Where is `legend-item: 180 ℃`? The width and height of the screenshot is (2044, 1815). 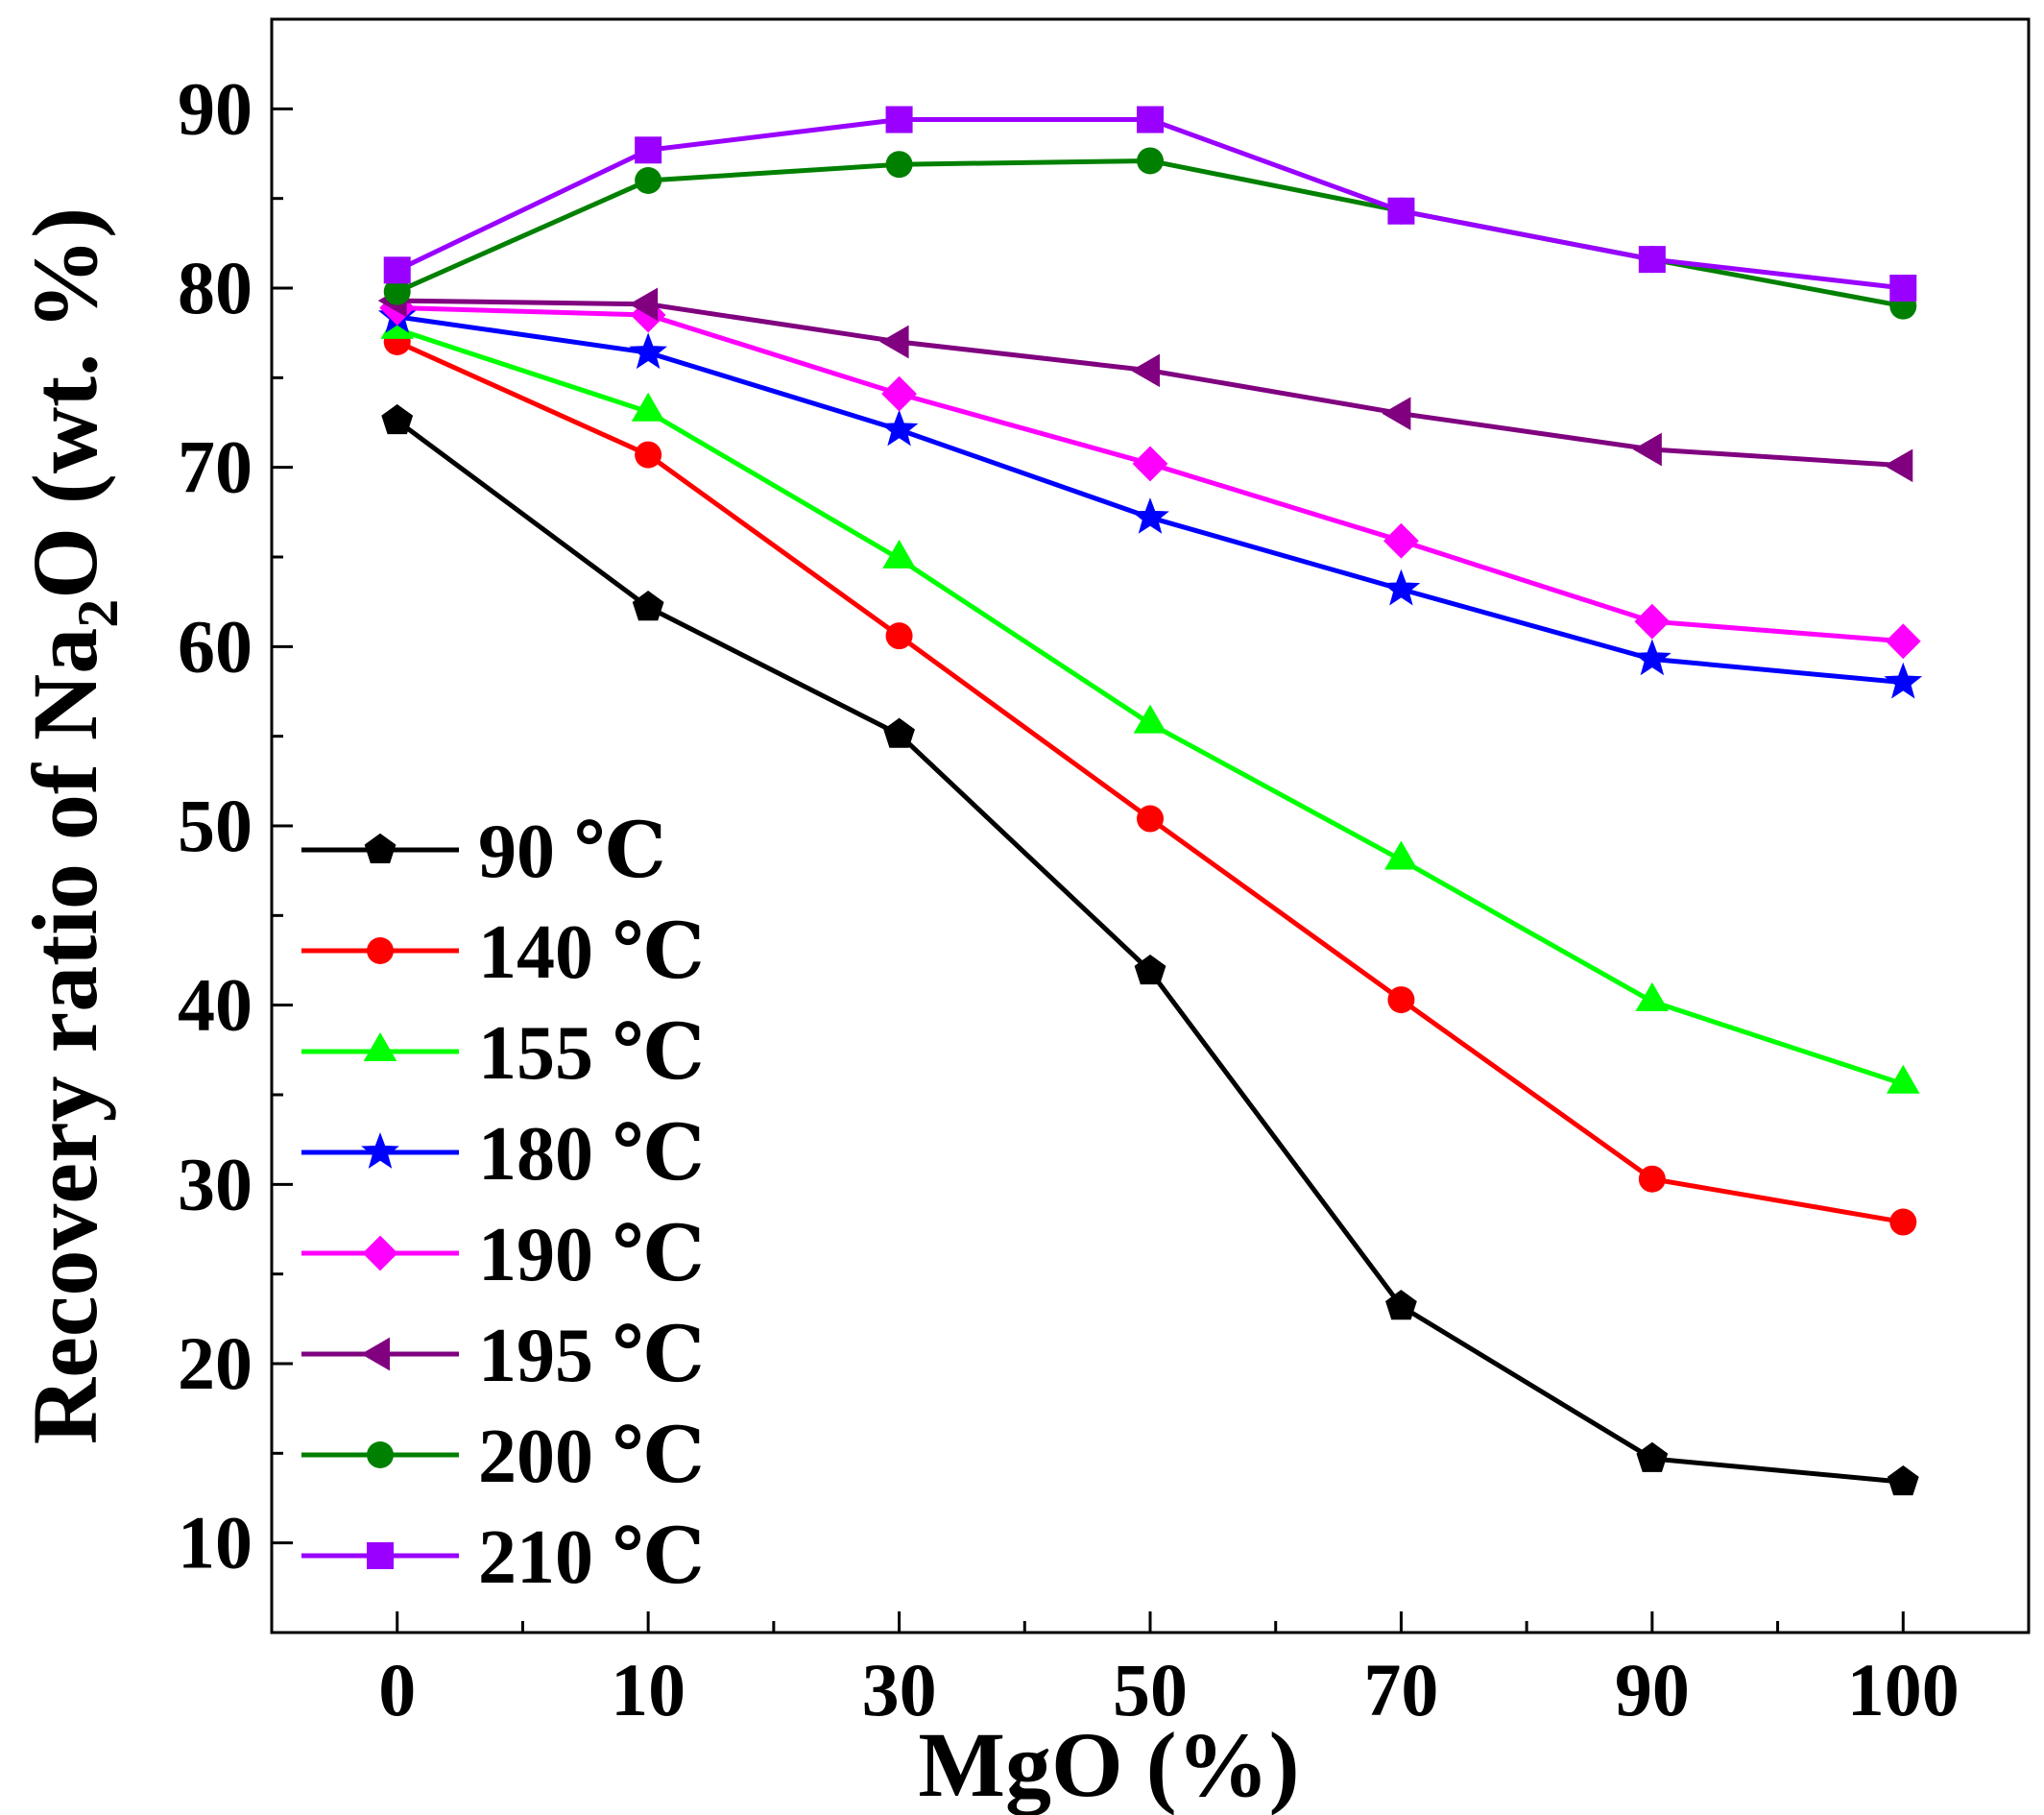 legend-item: 180 ℃ is located at coordinates (503, 1154).